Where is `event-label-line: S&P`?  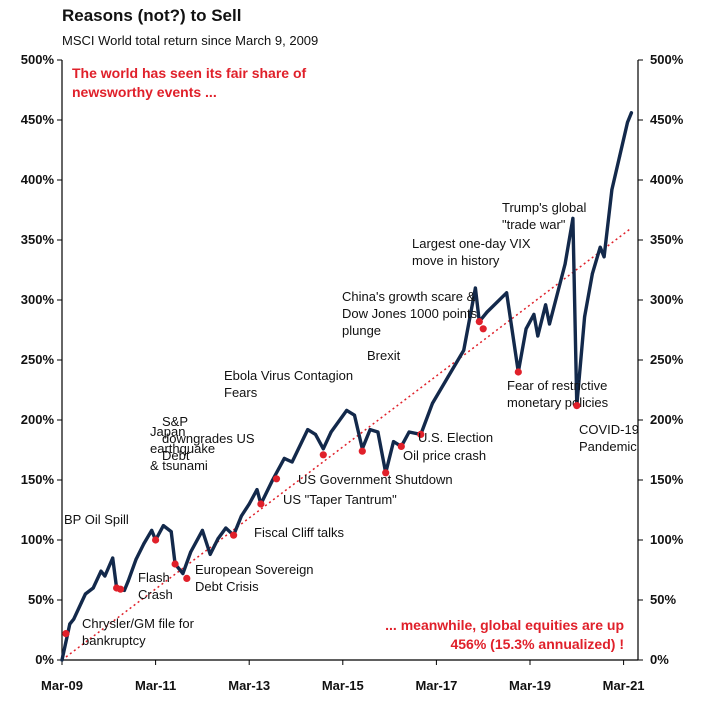
event-label-line: S&P is located at coordinates (175, 421).